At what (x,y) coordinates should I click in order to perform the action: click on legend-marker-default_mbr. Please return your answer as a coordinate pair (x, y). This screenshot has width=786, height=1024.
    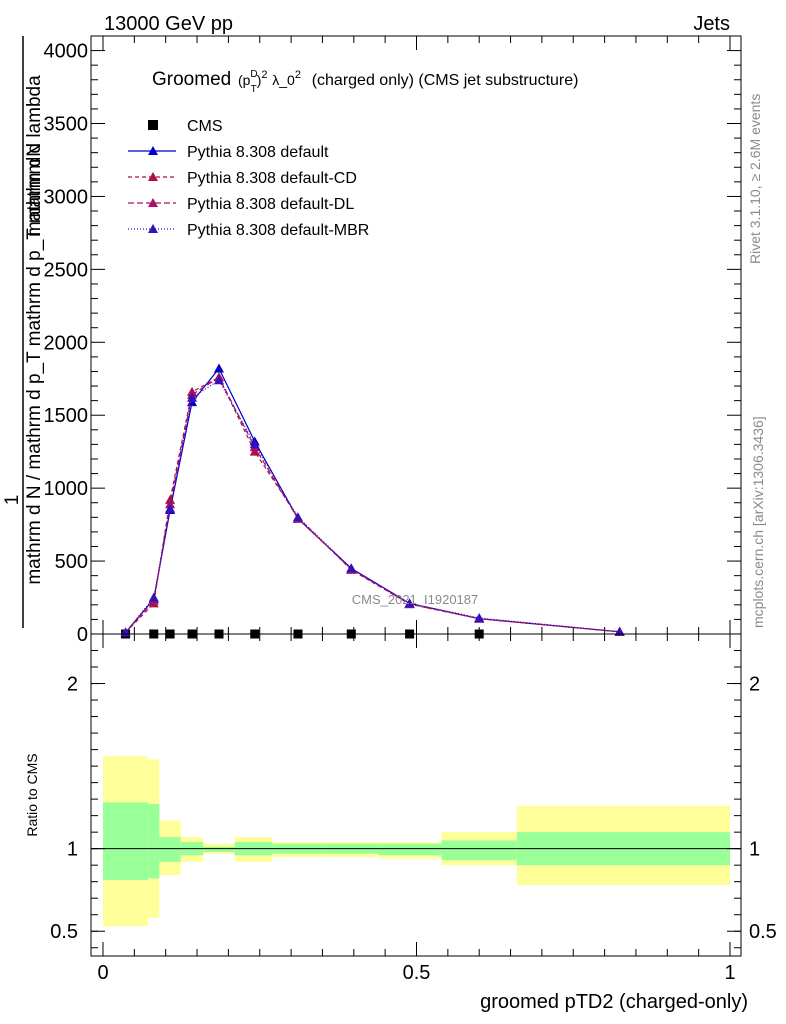
    Looking at the image, I should click on (153, 228).